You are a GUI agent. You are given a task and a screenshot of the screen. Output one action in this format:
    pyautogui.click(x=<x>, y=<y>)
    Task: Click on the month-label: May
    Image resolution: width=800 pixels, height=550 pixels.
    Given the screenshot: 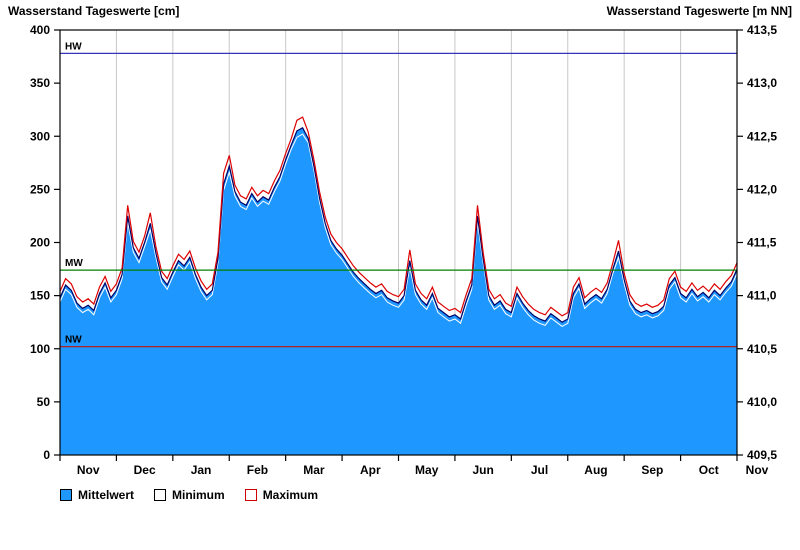 What is the action you would take?
    pyautogui.click(x=427, y=470)
    